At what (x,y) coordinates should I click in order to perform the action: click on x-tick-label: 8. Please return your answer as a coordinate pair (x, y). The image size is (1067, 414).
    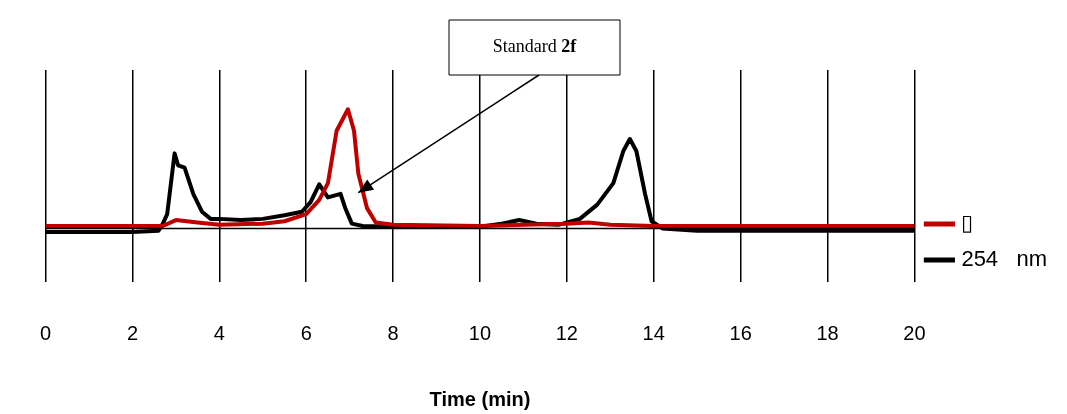
    Looking at the image, I should click on (393, 332).